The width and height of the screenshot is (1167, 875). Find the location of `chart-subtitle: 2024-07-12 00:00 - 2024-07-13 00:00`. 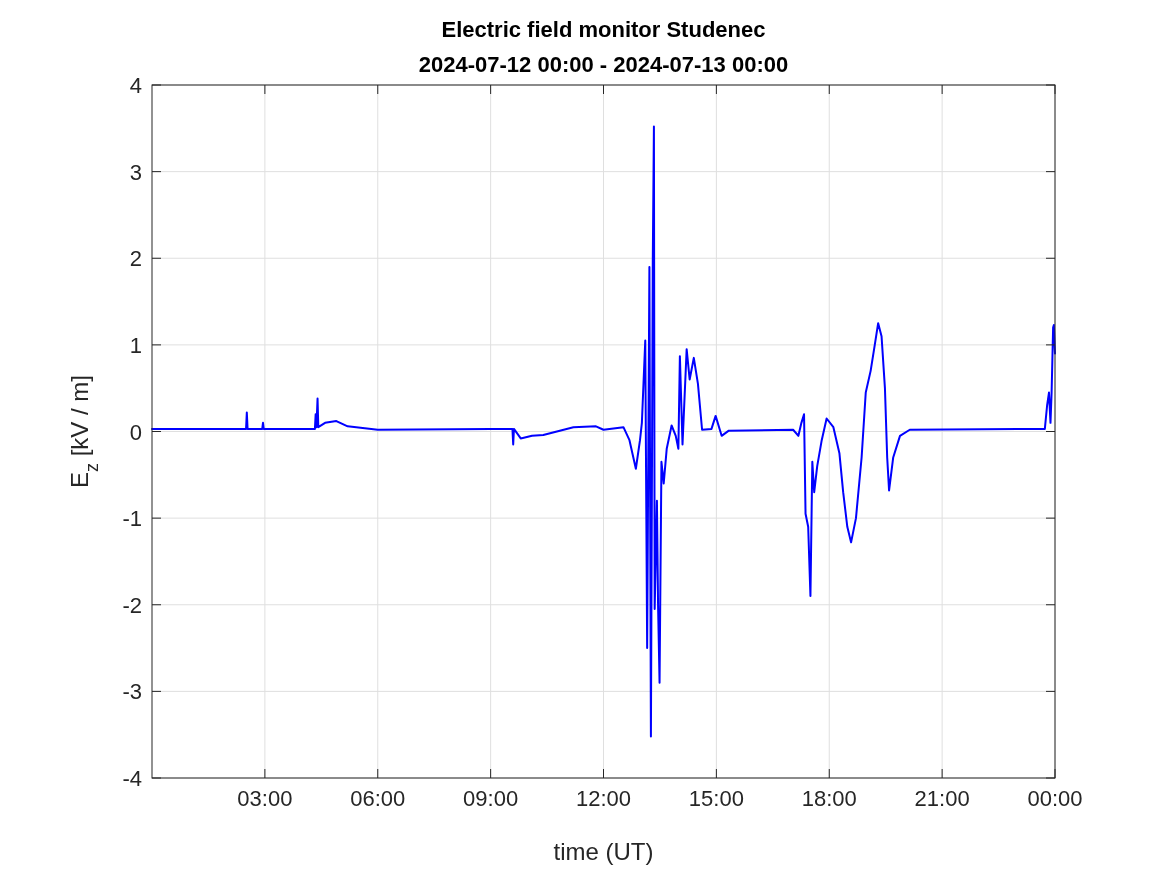

chart-subtitle: 2024-07-12 00:00 - 2024-07-13 00:00 is located at coordinates (603, 64).